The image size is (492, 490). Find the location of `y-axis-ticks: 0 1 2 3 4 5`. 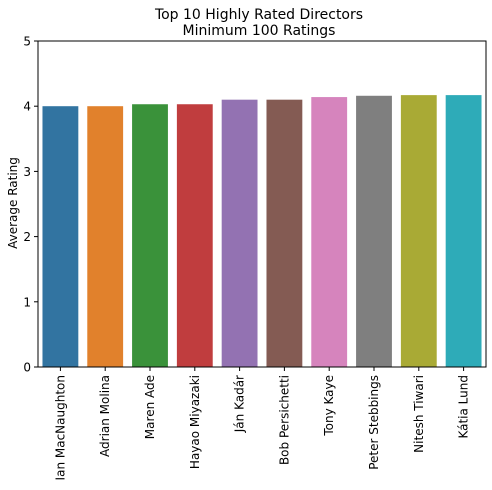

y-axis-ticks: 0 1 2 3 4 5 is located at coordinates (30, 205).